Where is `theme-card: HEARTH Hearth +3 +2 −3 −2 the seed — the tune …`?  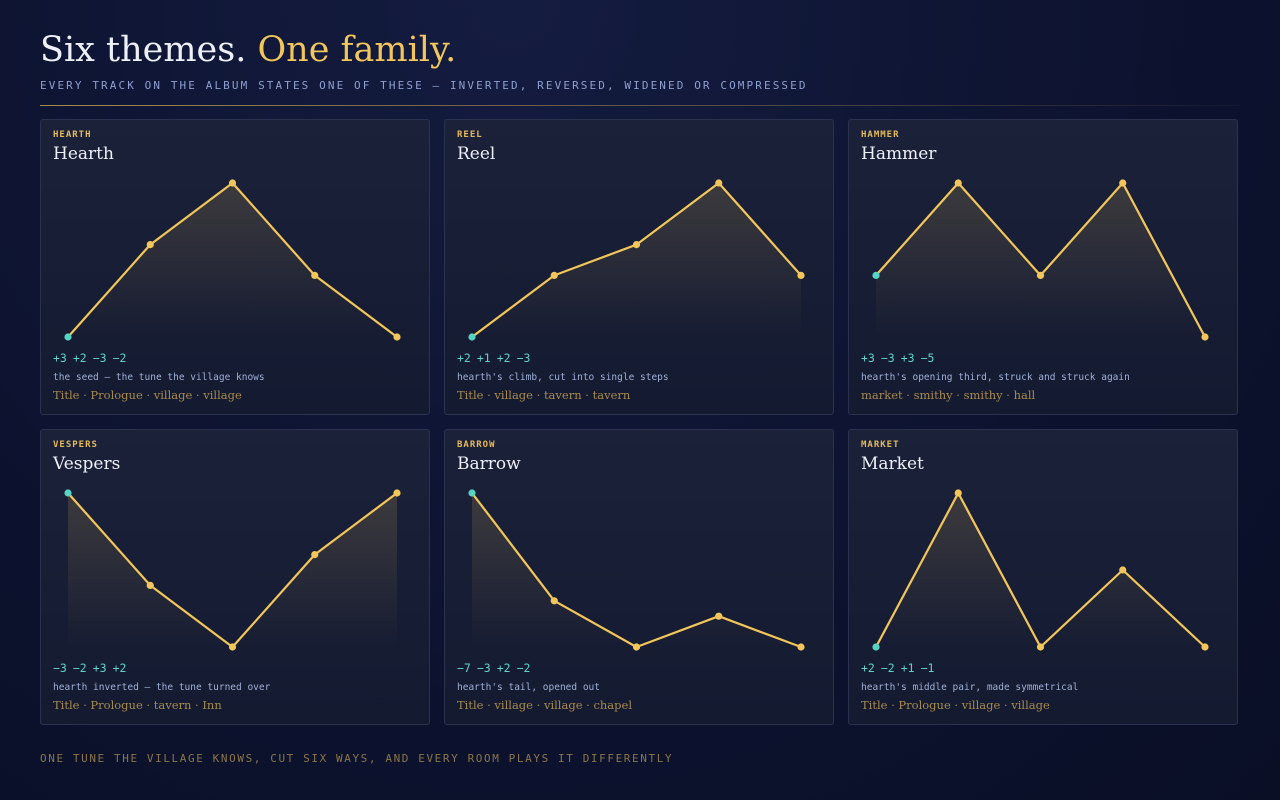 theme-card: HEARTH Hearth +3 +2 −3 −2 the seed — the tune … is located at coordinates (235, 267).